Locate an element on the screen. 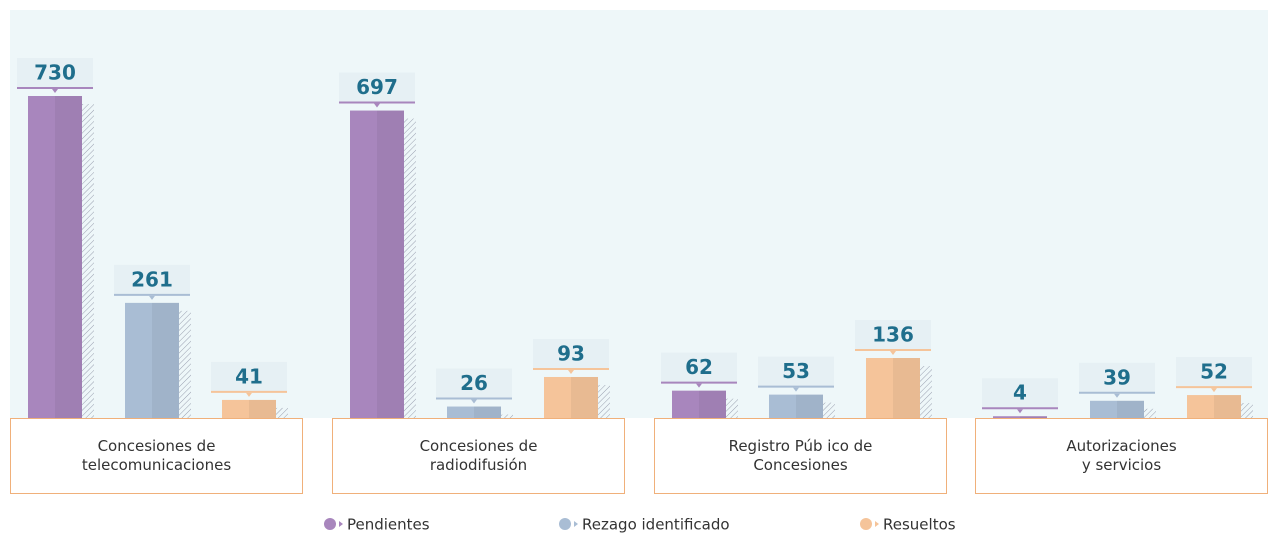 The height and width of the screenshot is (537, 1268). legend-label: Resueltos is located at coordinates (919, 525).